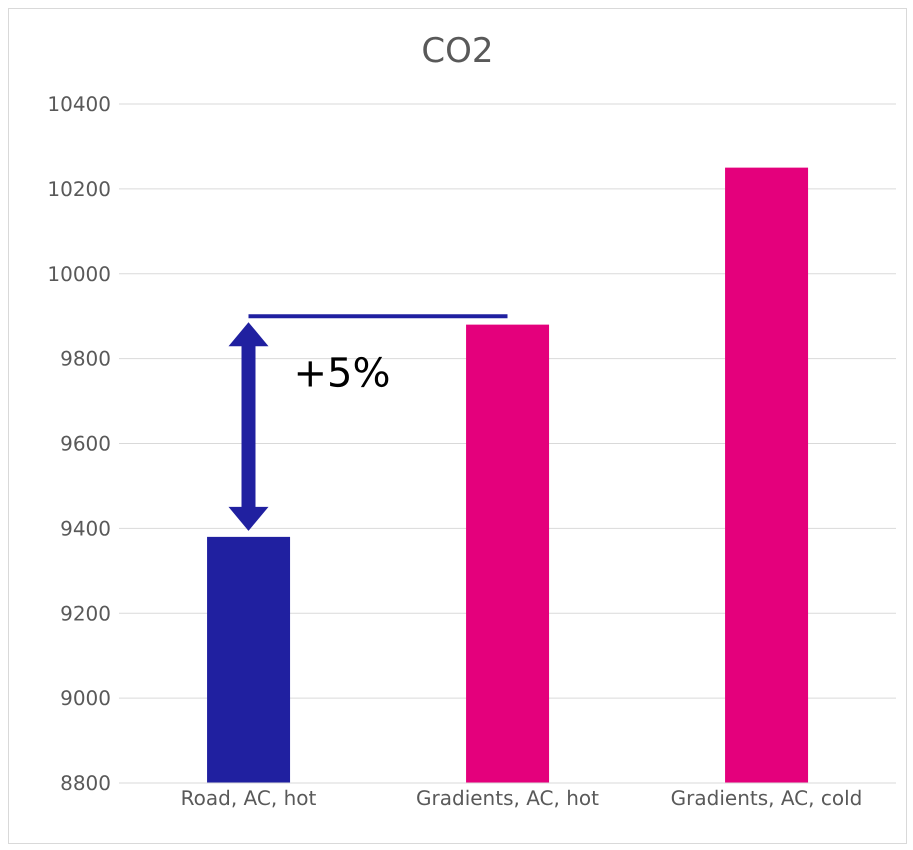 The width and height of the screenshot is (913, 850). I want to click on y-tick-label: 10200, so click(79, 188).